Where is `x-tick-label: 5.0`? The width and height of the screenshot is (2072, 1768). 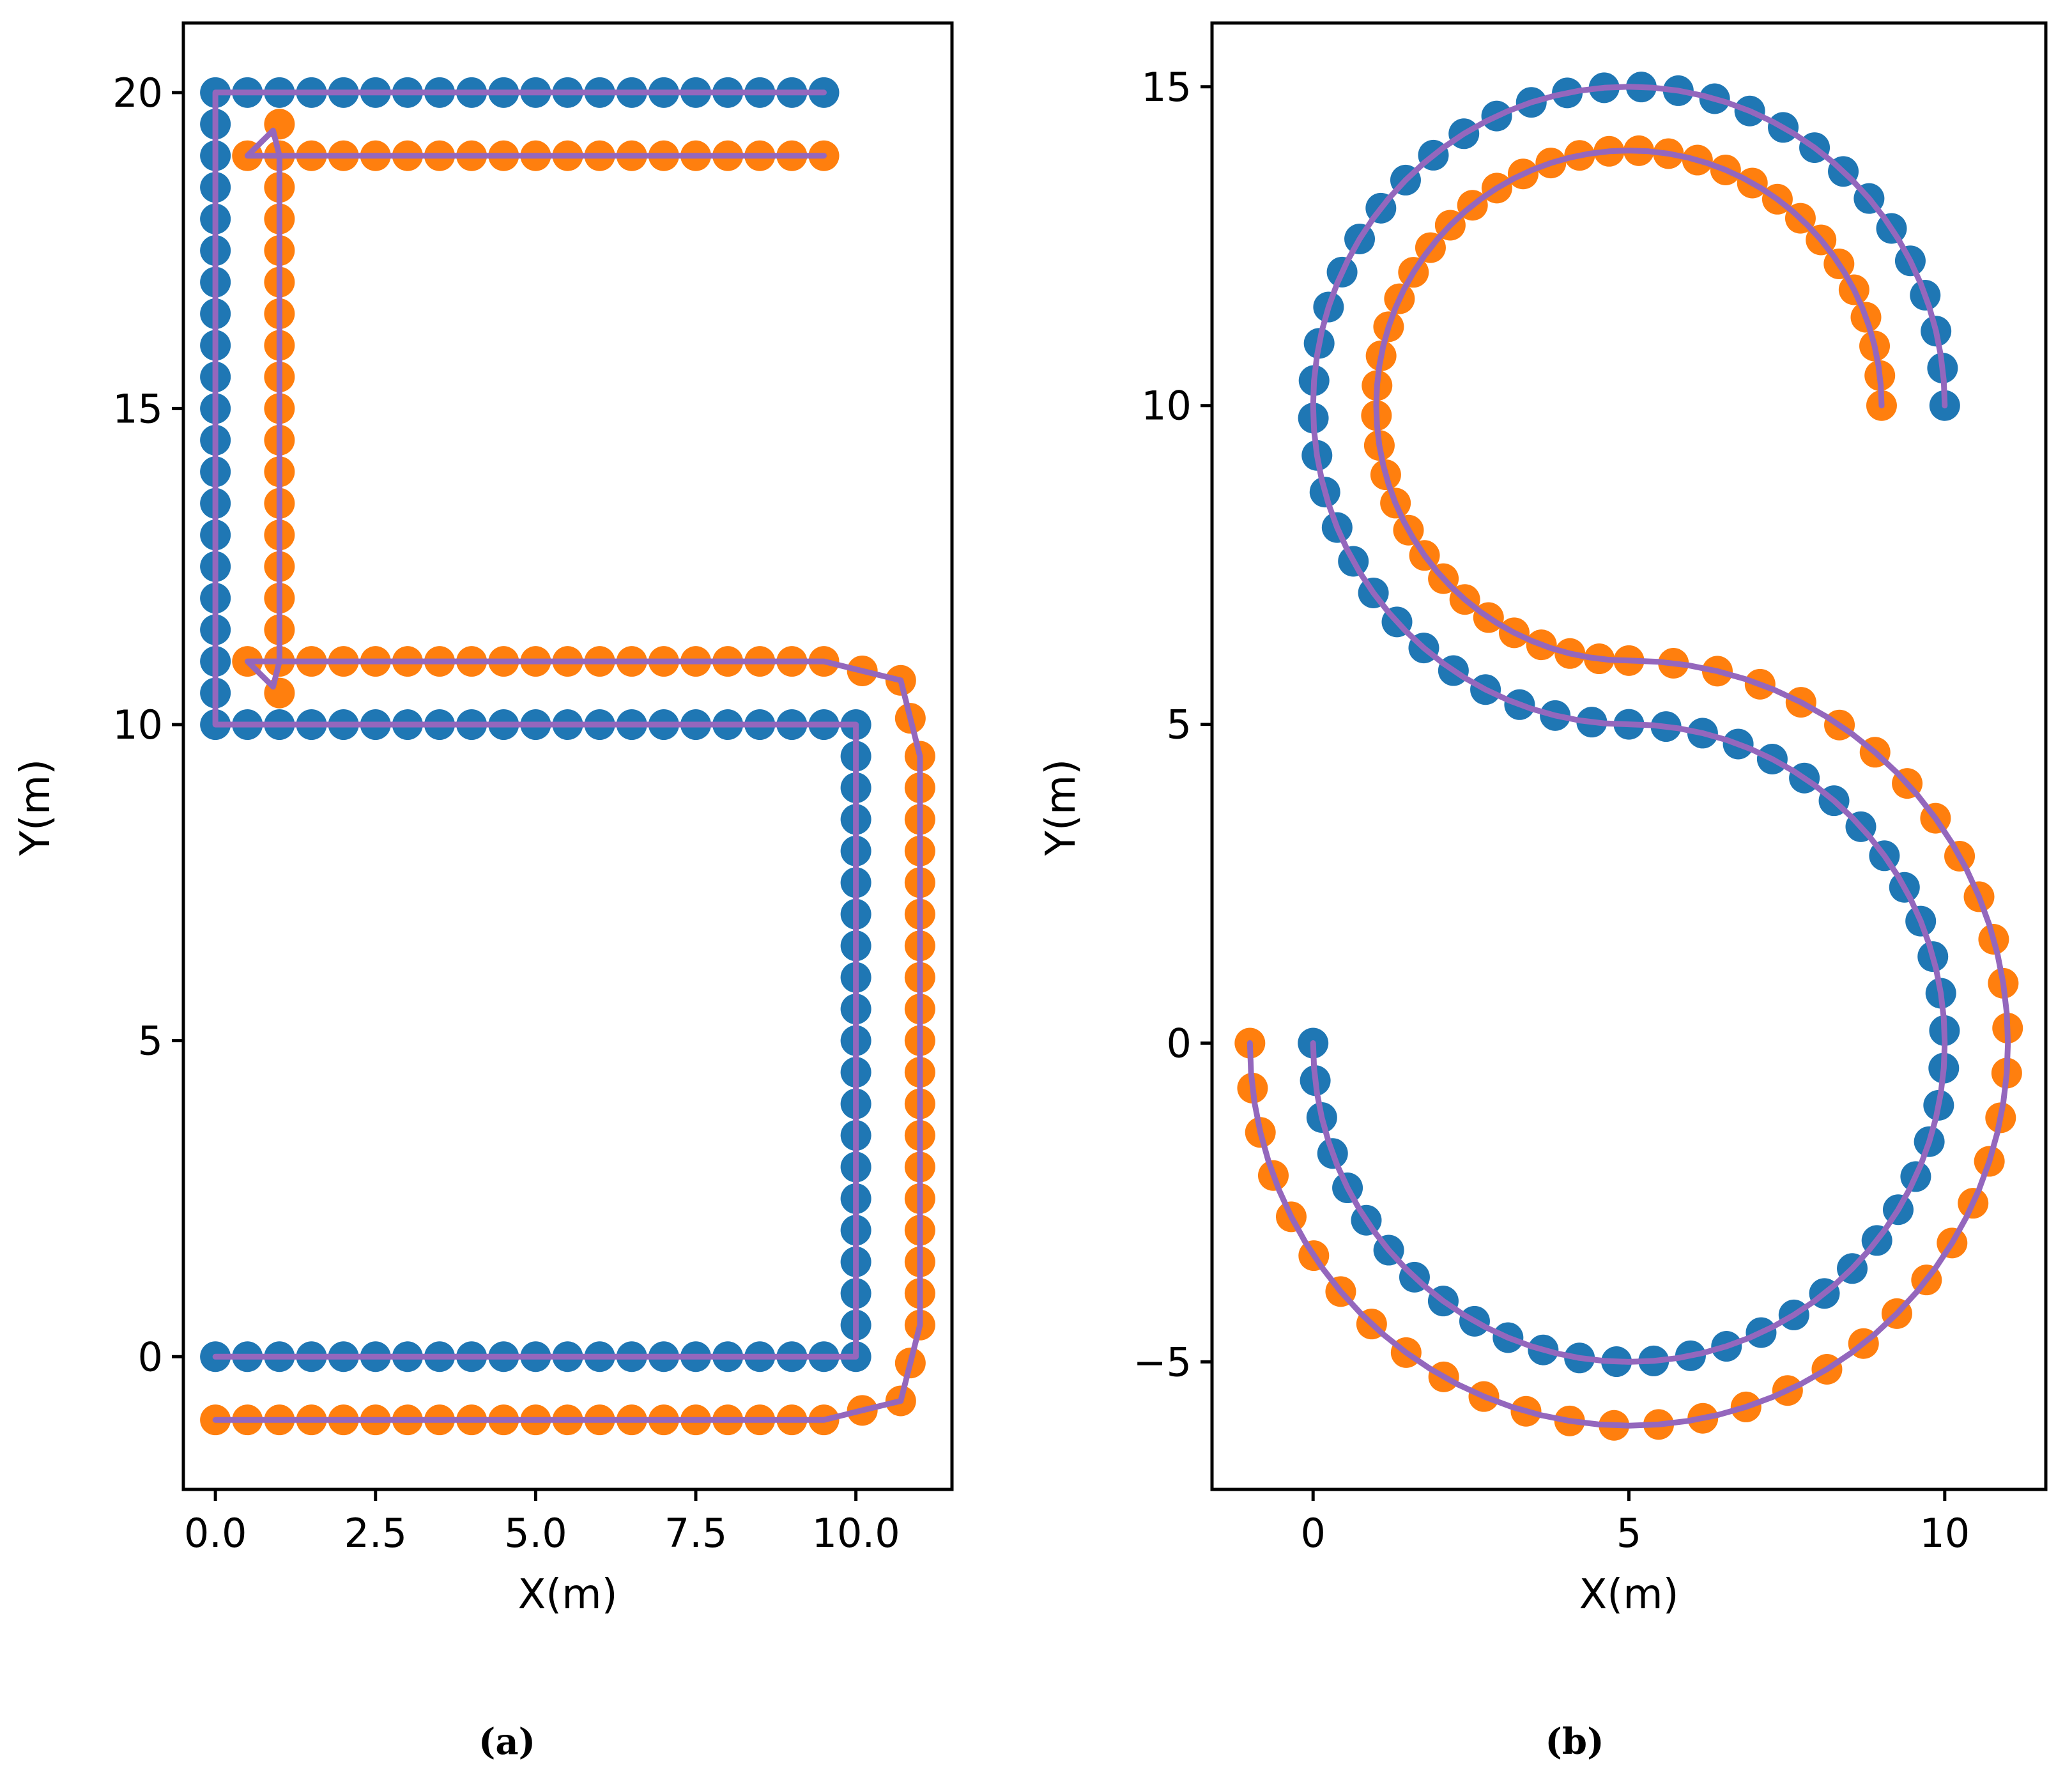 x-tick-label: 5.0 is located at coordinates (535, 1533).